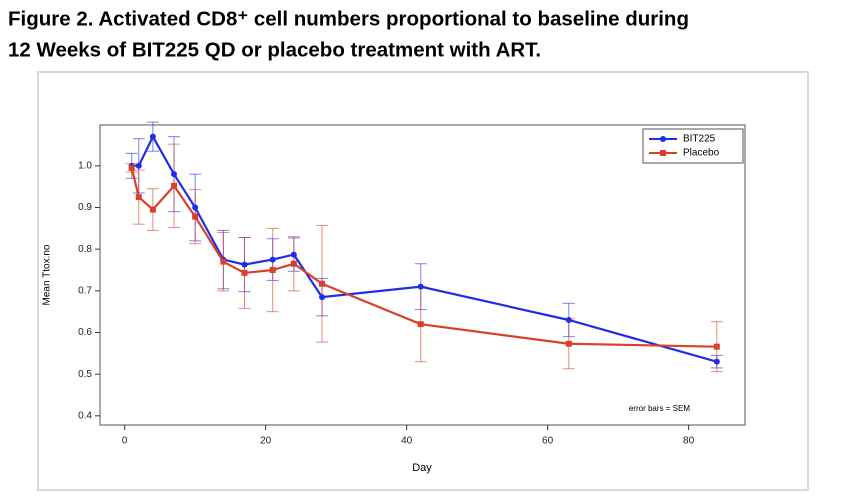 The width and height of the screenshot is (844, 500). Describe the element at coordinates (422, 468) in the screenshot. I see `x-axis-label: Day` at that location.